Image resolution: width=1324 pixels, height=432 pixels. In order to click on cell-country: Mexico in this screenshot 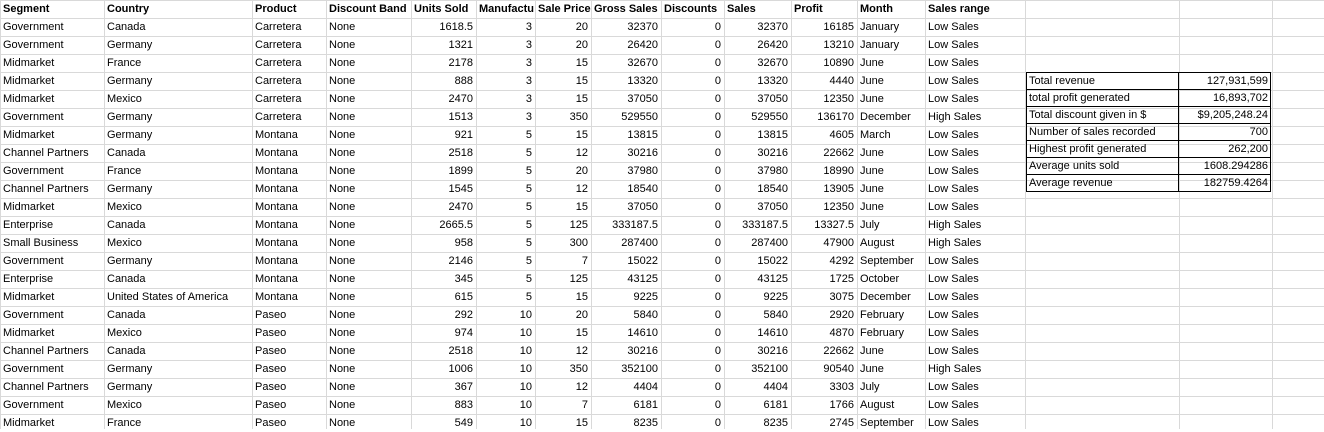, I will do `click(124, 405)`.